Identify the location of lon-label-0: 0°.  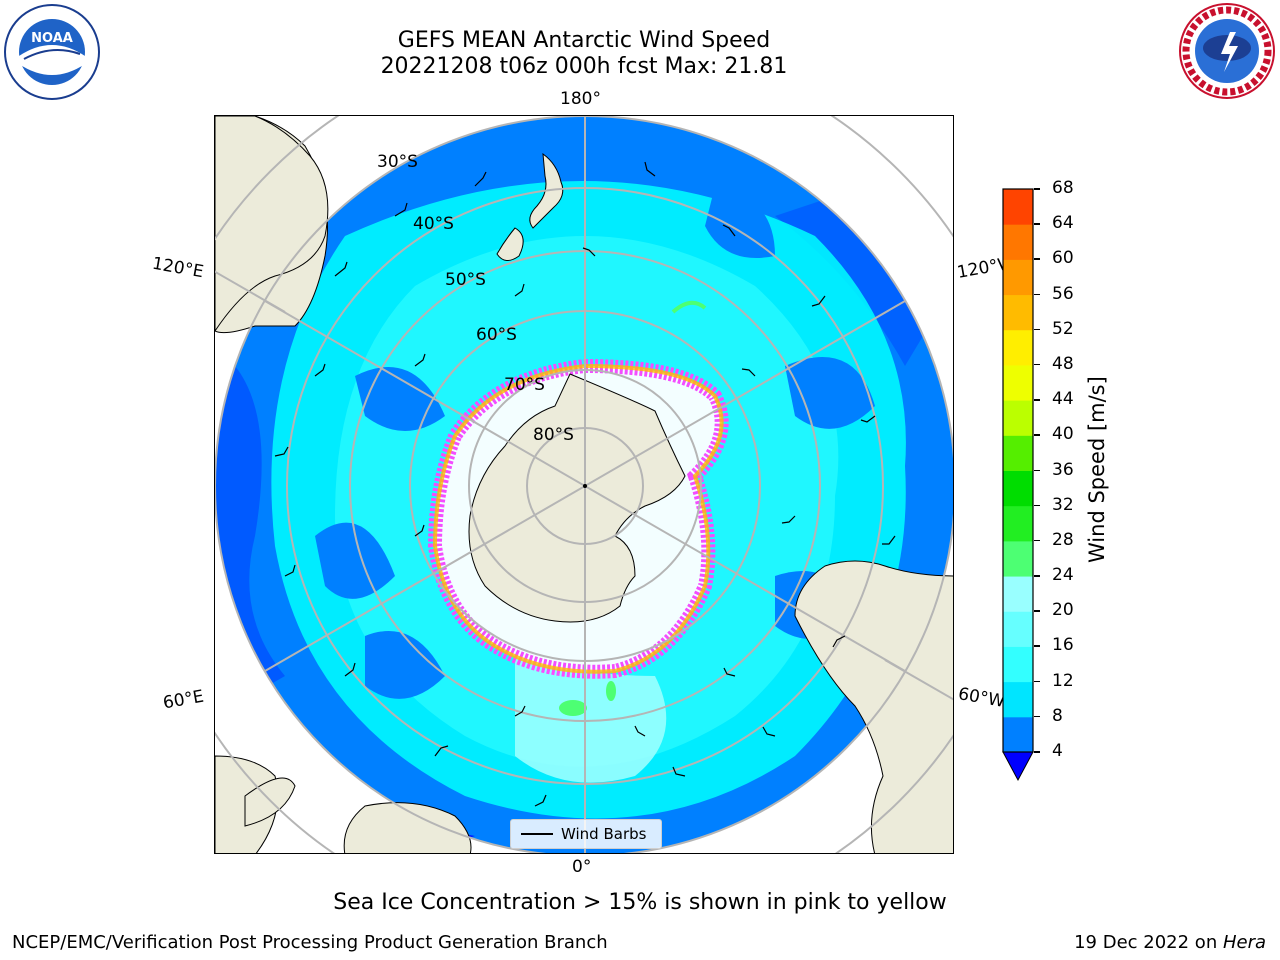
(582, 867).